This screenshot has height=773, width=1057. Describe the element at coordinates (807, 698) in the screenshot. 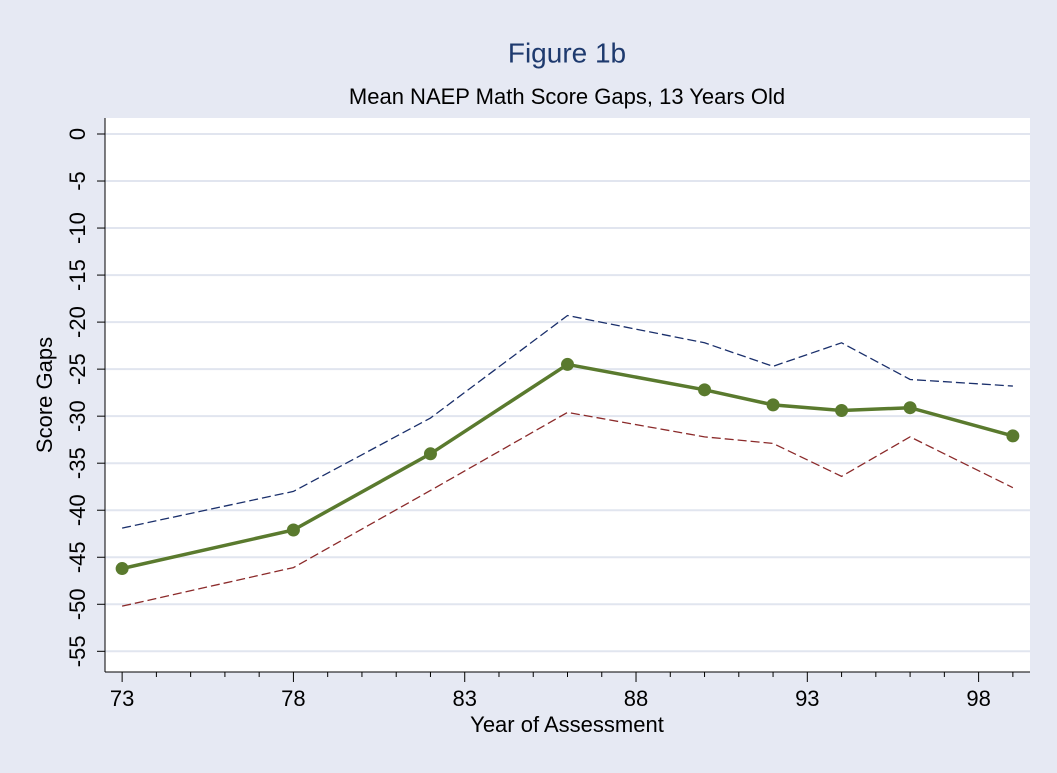

I see `x-tick-label: 93` at that location.